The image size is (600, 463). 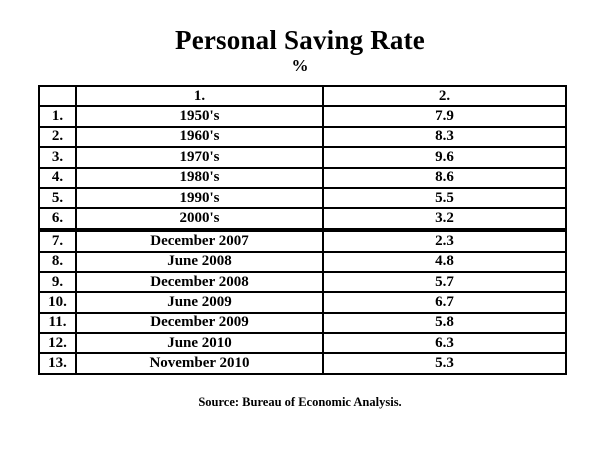 I want to click on row-label-cell: 1970's, so click(x=199, y=157).